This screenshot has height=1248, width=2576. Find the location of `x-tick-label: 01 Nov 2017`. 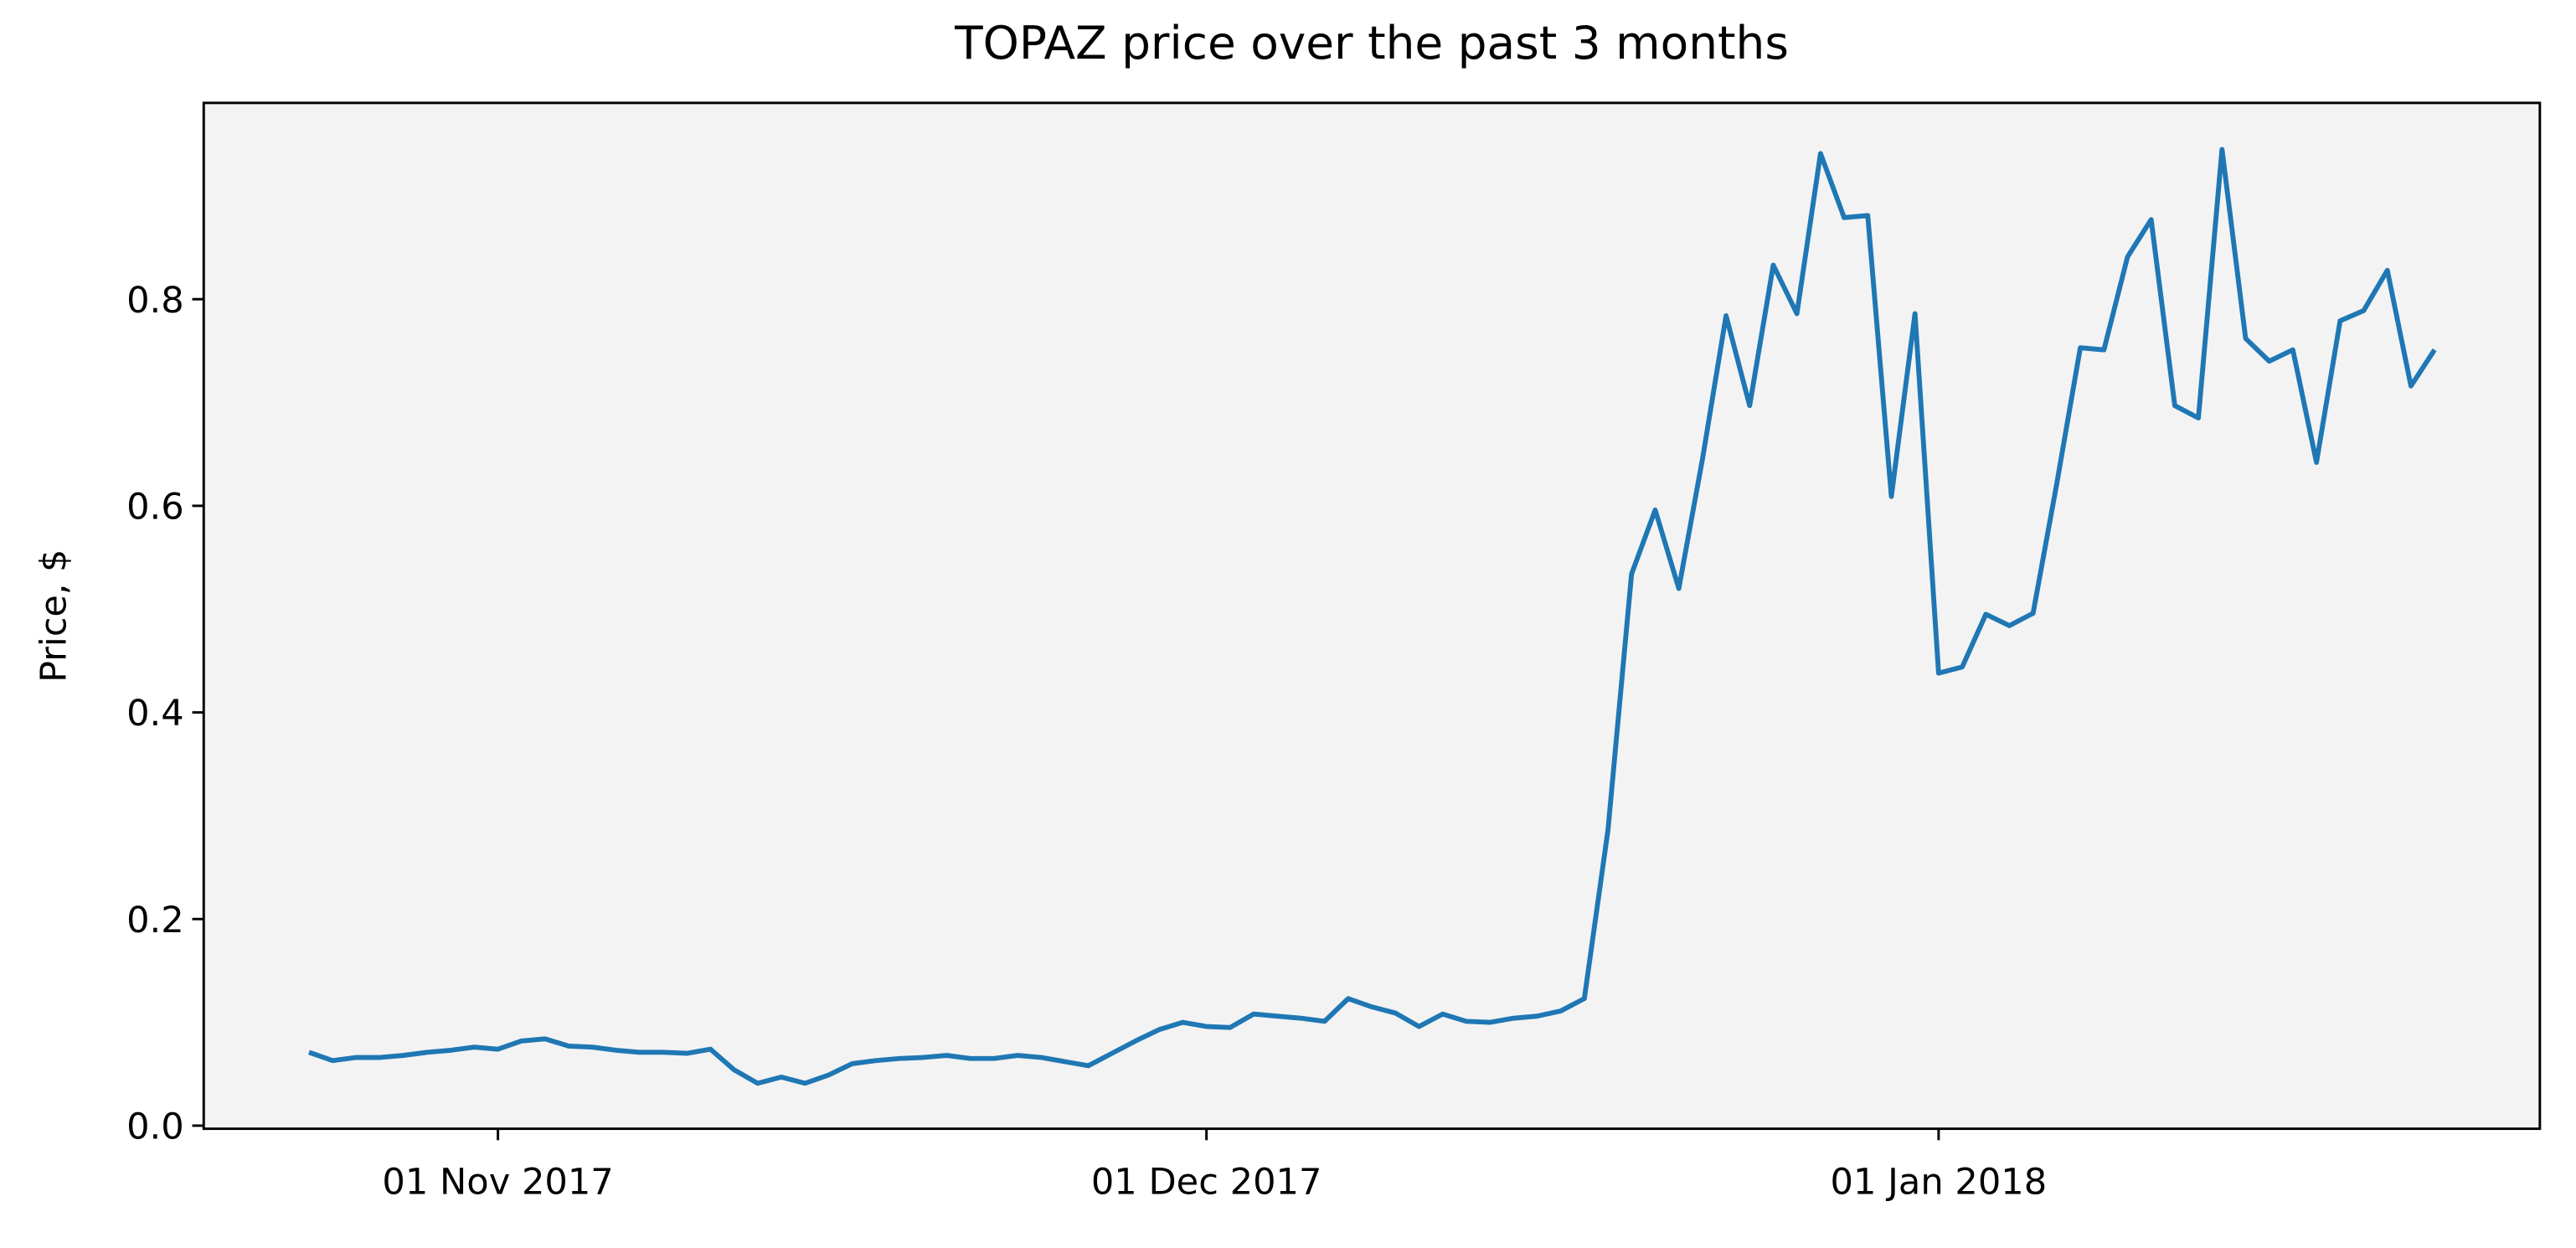

x-tick-label: 01 Nov 2017 is located at coordinates (497, 1183).